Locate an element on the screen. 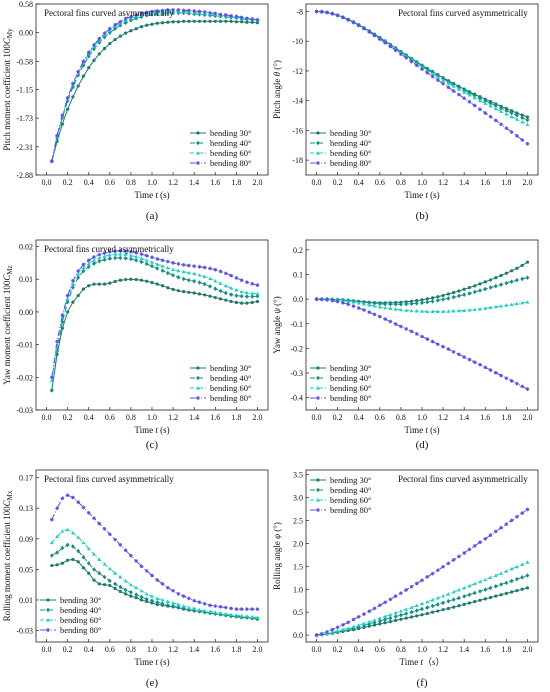  y-axis-label-text: Yaw moment coefficient 100 is located at coordinates (7, 332).